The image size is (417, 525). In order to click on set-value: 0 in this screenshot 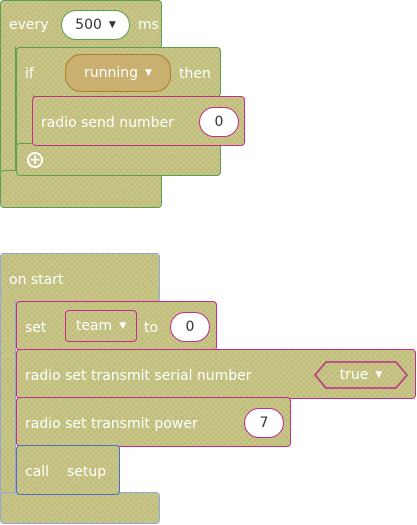, I will do `click(190, 327)`.